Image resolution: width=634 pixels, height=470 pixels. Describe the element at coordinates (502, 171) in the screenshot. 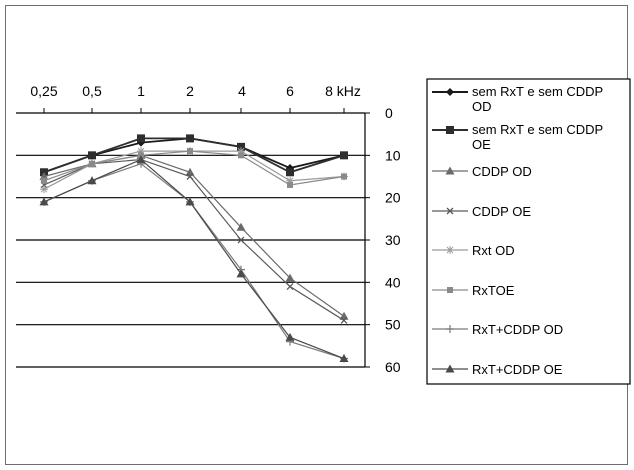

I see `legend-label: CDDP OD` at that location.